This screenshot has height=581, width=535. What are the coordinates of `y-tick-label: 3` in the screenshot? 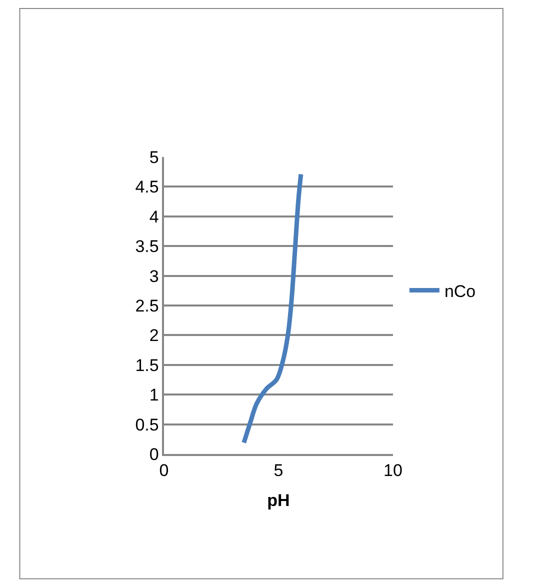 It's located at (154, 276).